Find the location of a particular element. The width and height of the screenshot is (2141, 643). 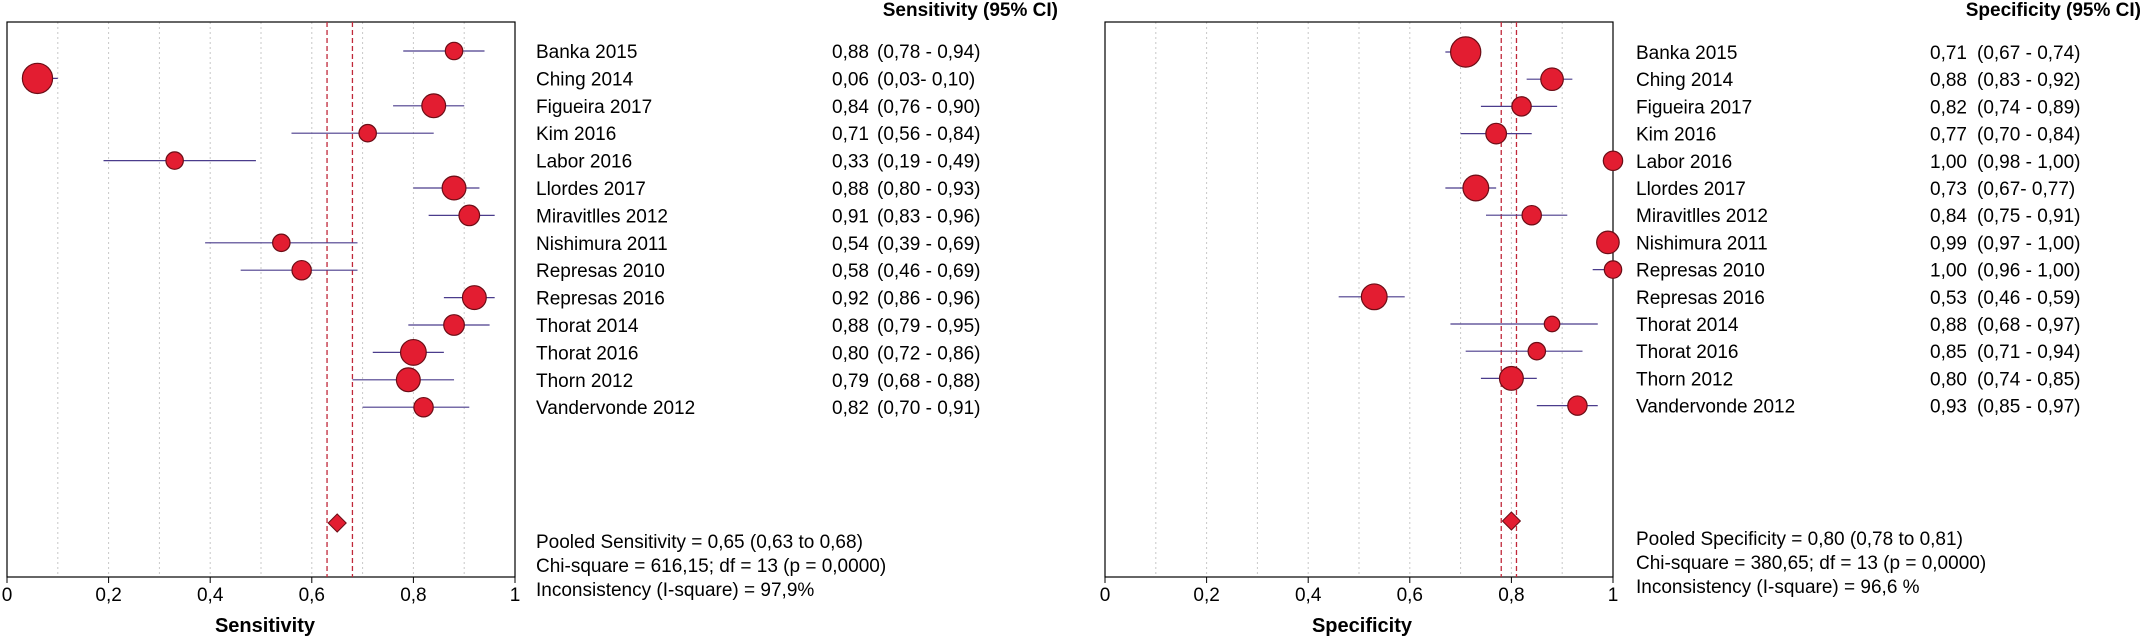

specificity-tick-label: 0,8 is located at coordinates (1511, 595).